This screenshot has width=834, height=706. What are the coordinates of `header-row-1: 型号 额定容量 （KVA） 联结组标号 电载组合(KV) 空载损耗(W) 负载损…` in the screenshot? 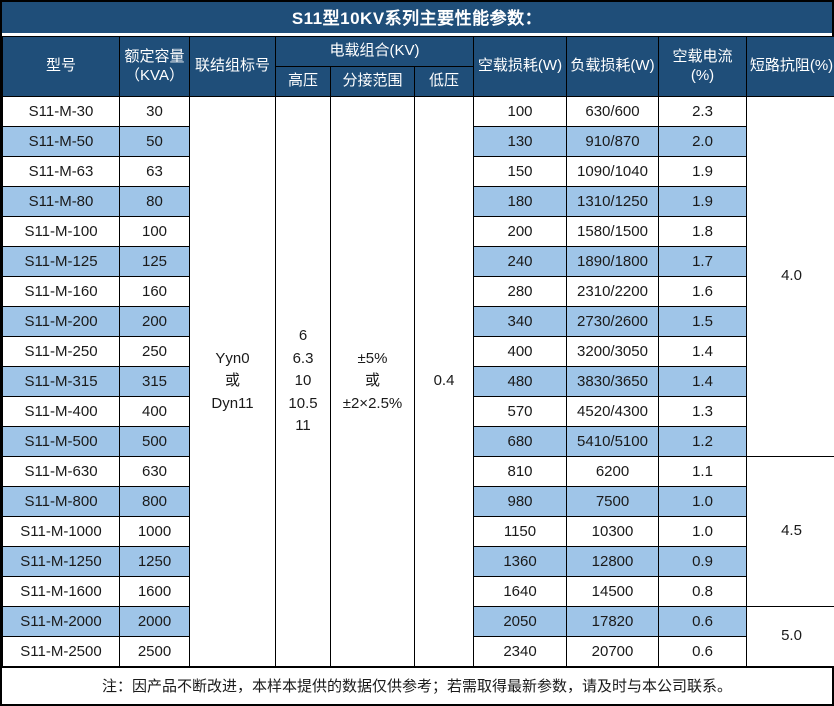 It's located at (418, 66).